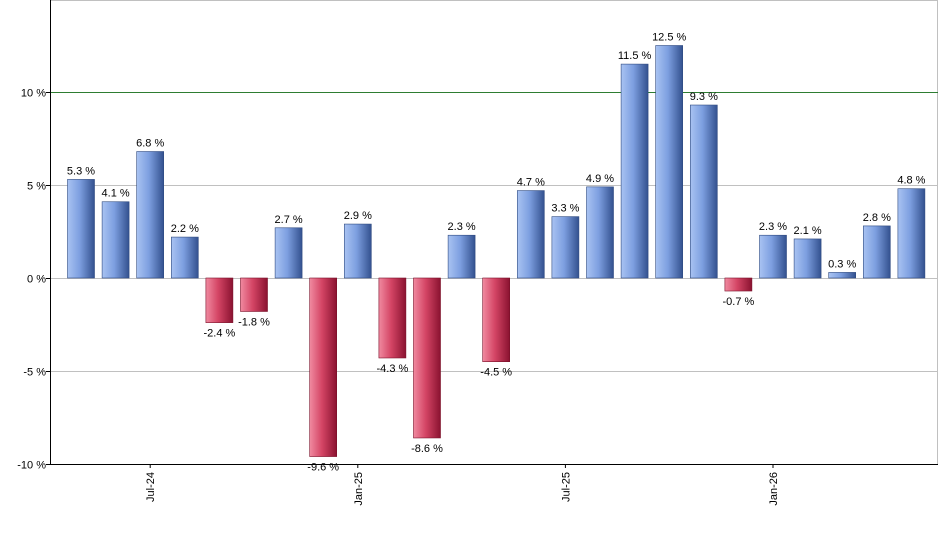 The width and height of the screenshot is (940, 555). What do you see at coordinates (36, 187) in the screenshot?
I see `y-tick-label: 5 %` at bounding box center [36, 187].